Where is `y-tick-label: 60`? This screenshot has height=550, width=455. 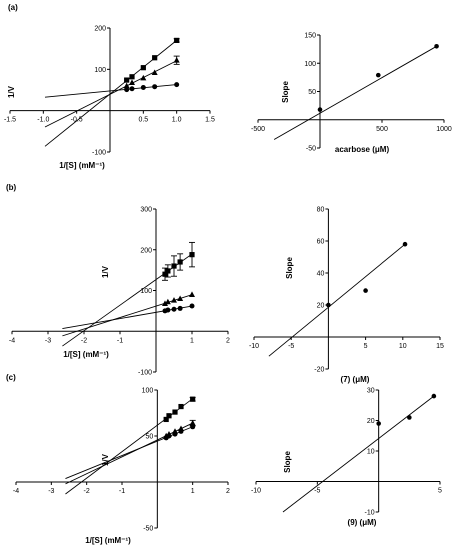 y-tick-label: 60 is located at coordinates (321, 242).